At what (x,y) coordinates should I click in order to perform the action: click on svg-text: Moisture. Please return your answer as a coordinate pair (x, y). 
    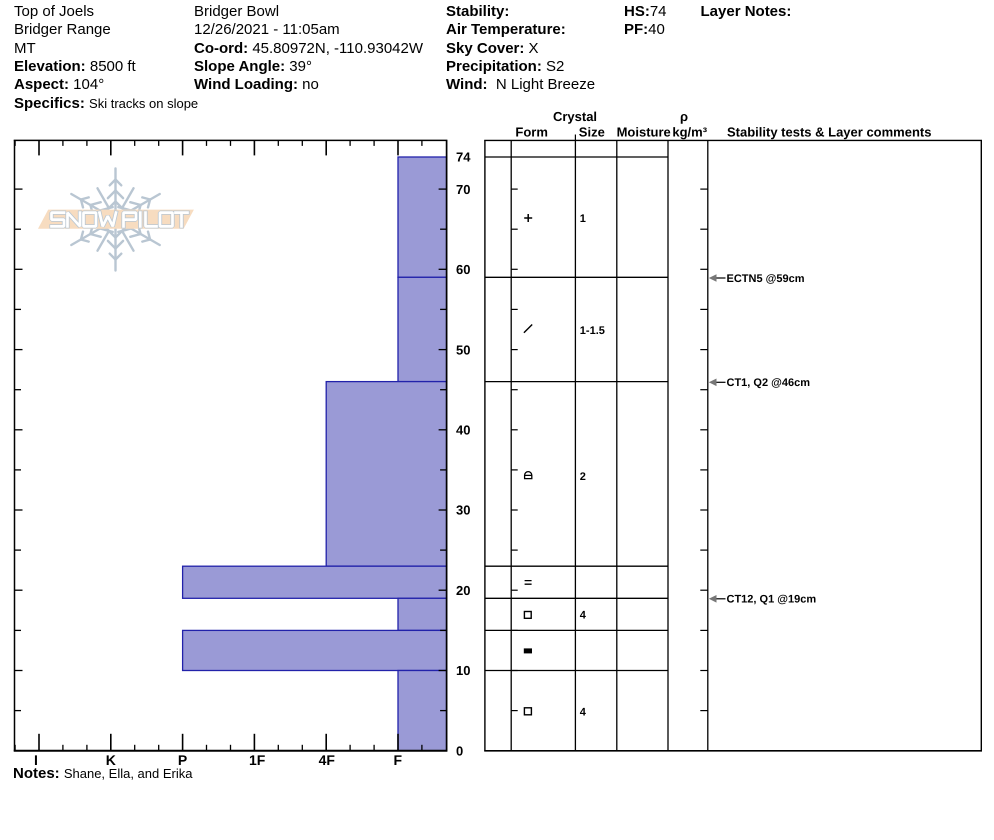
    Looking at the image, I should click on (644, 131).